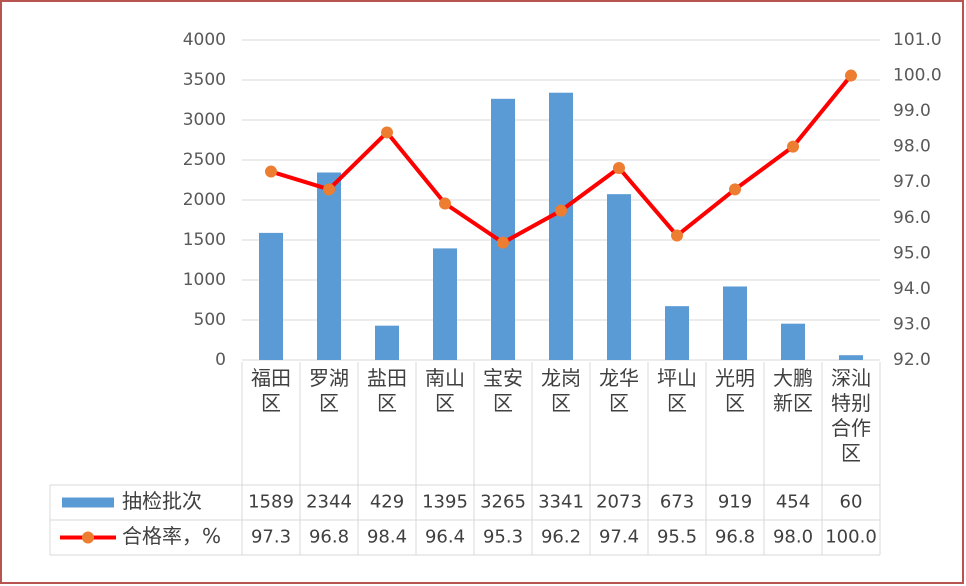  Describe the element at coordinates (271, 502) in the screenshot. I see `table-value: 1589` at that location.